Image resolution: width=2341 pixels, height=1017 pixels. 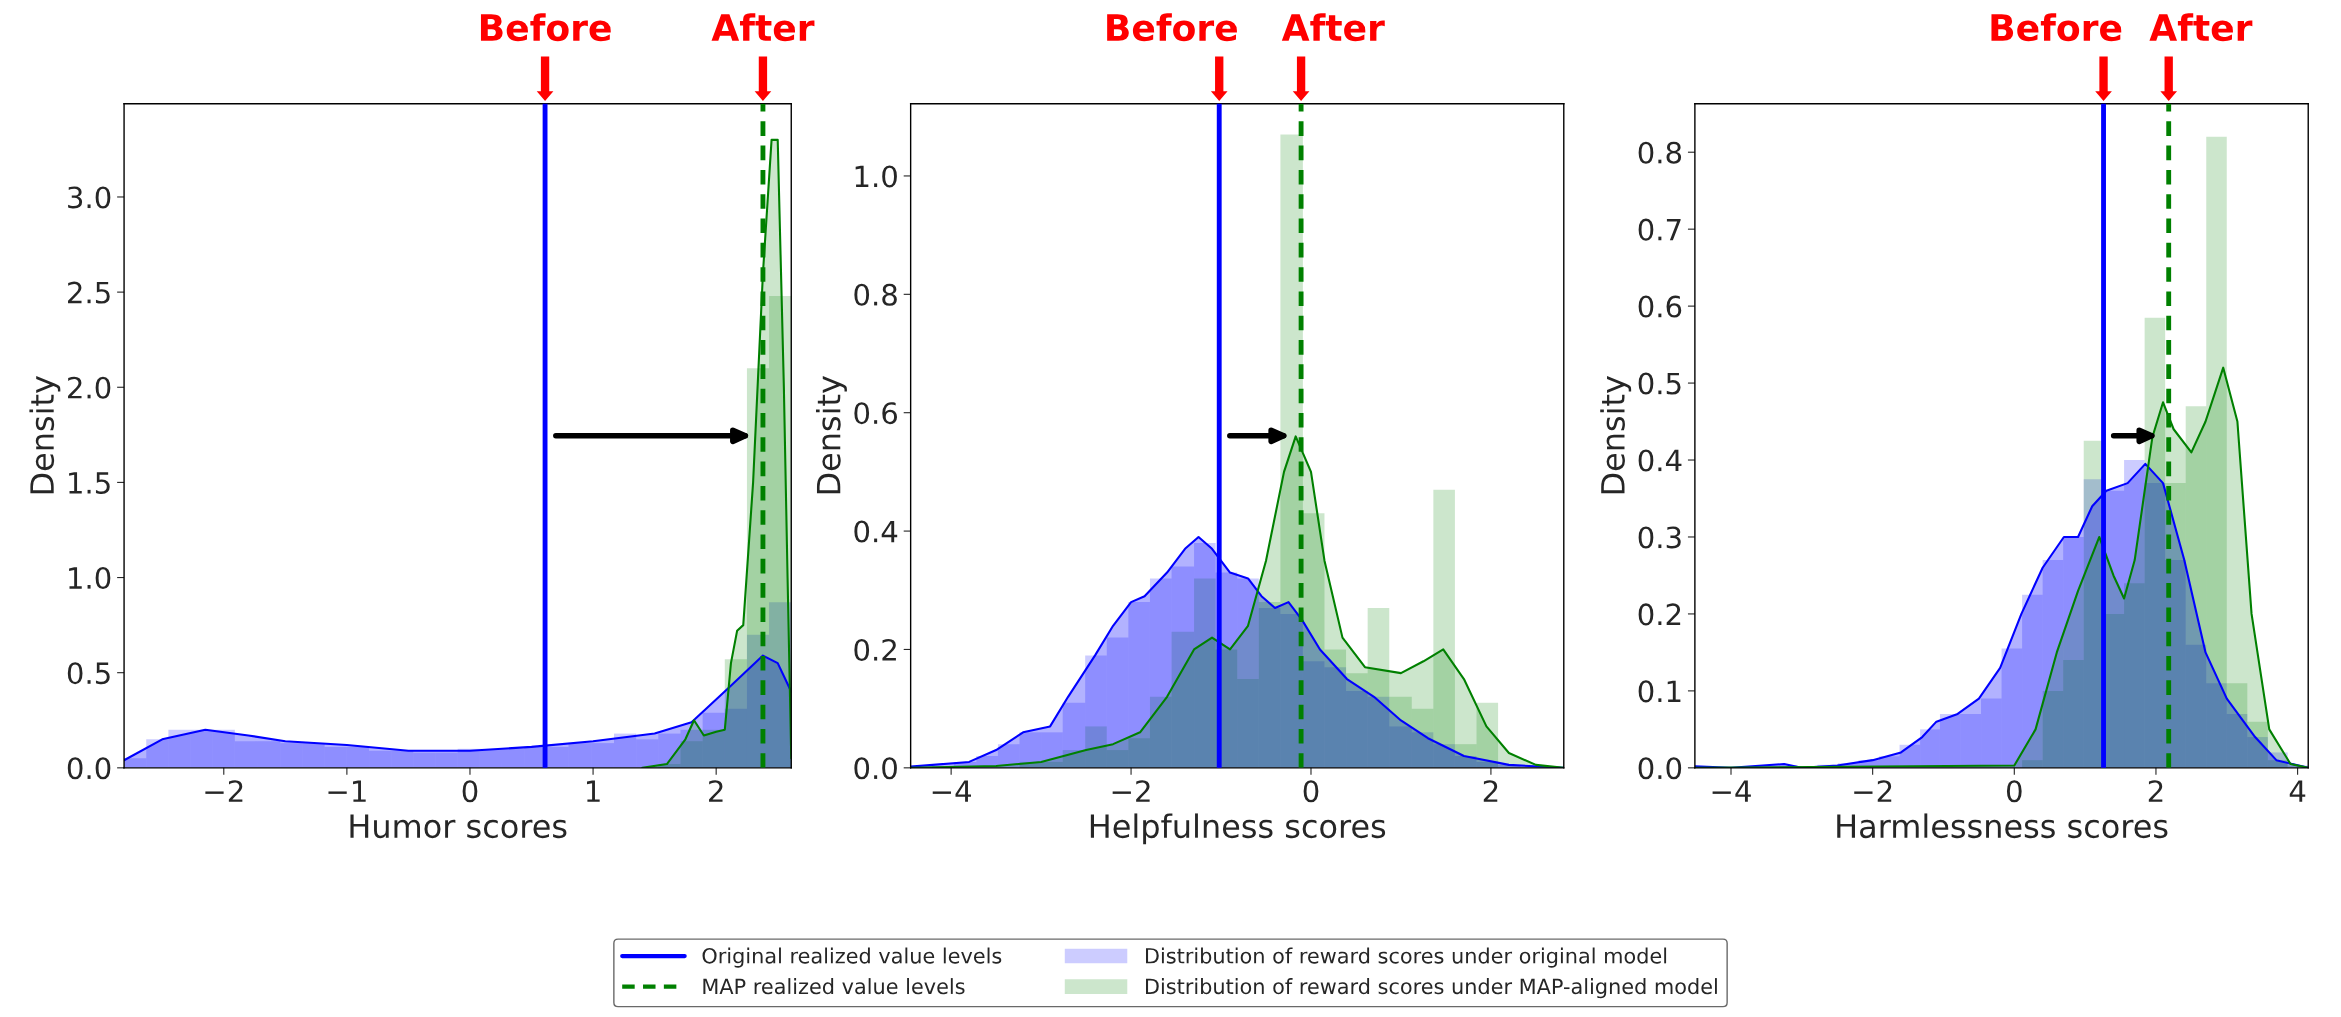 What do you see at coordinates (1406, 957) in the screenshot?
I see `legend-label: Distribution of reward scores under original model` at bounding box center [1406, 957].